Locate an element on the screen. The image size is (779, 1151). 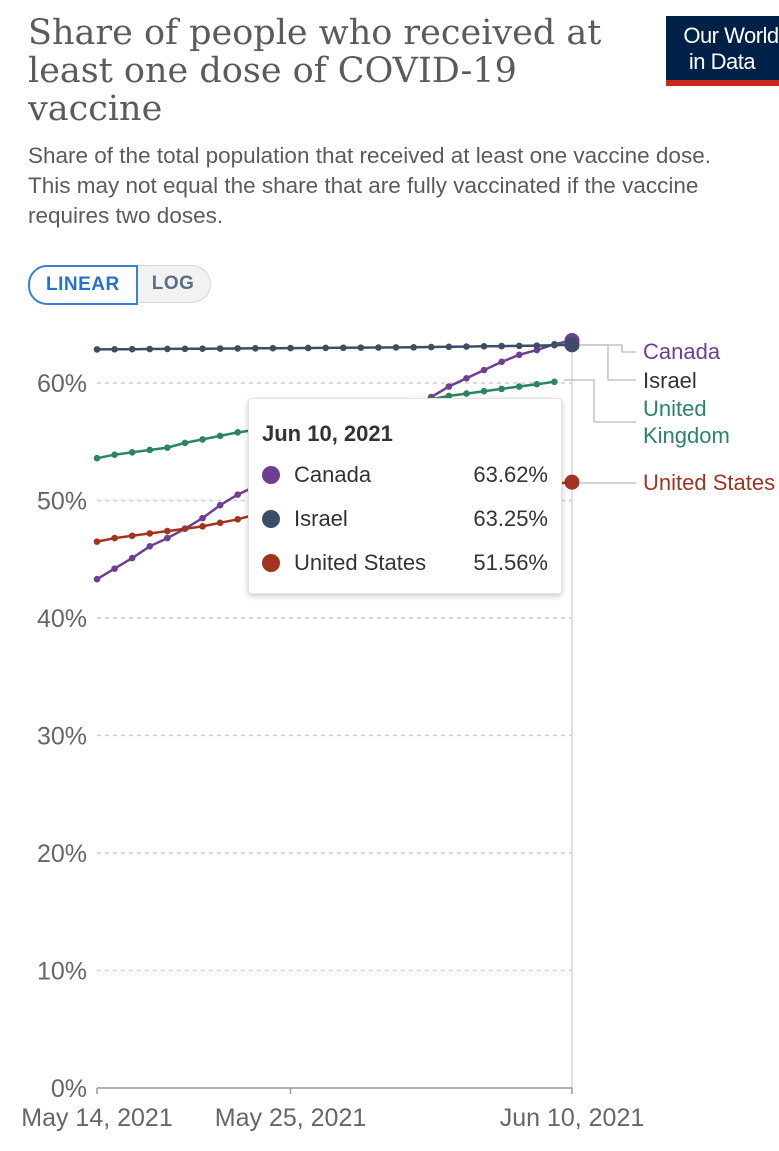
tooltip-dot-israel is located at coordinates (271, 519).